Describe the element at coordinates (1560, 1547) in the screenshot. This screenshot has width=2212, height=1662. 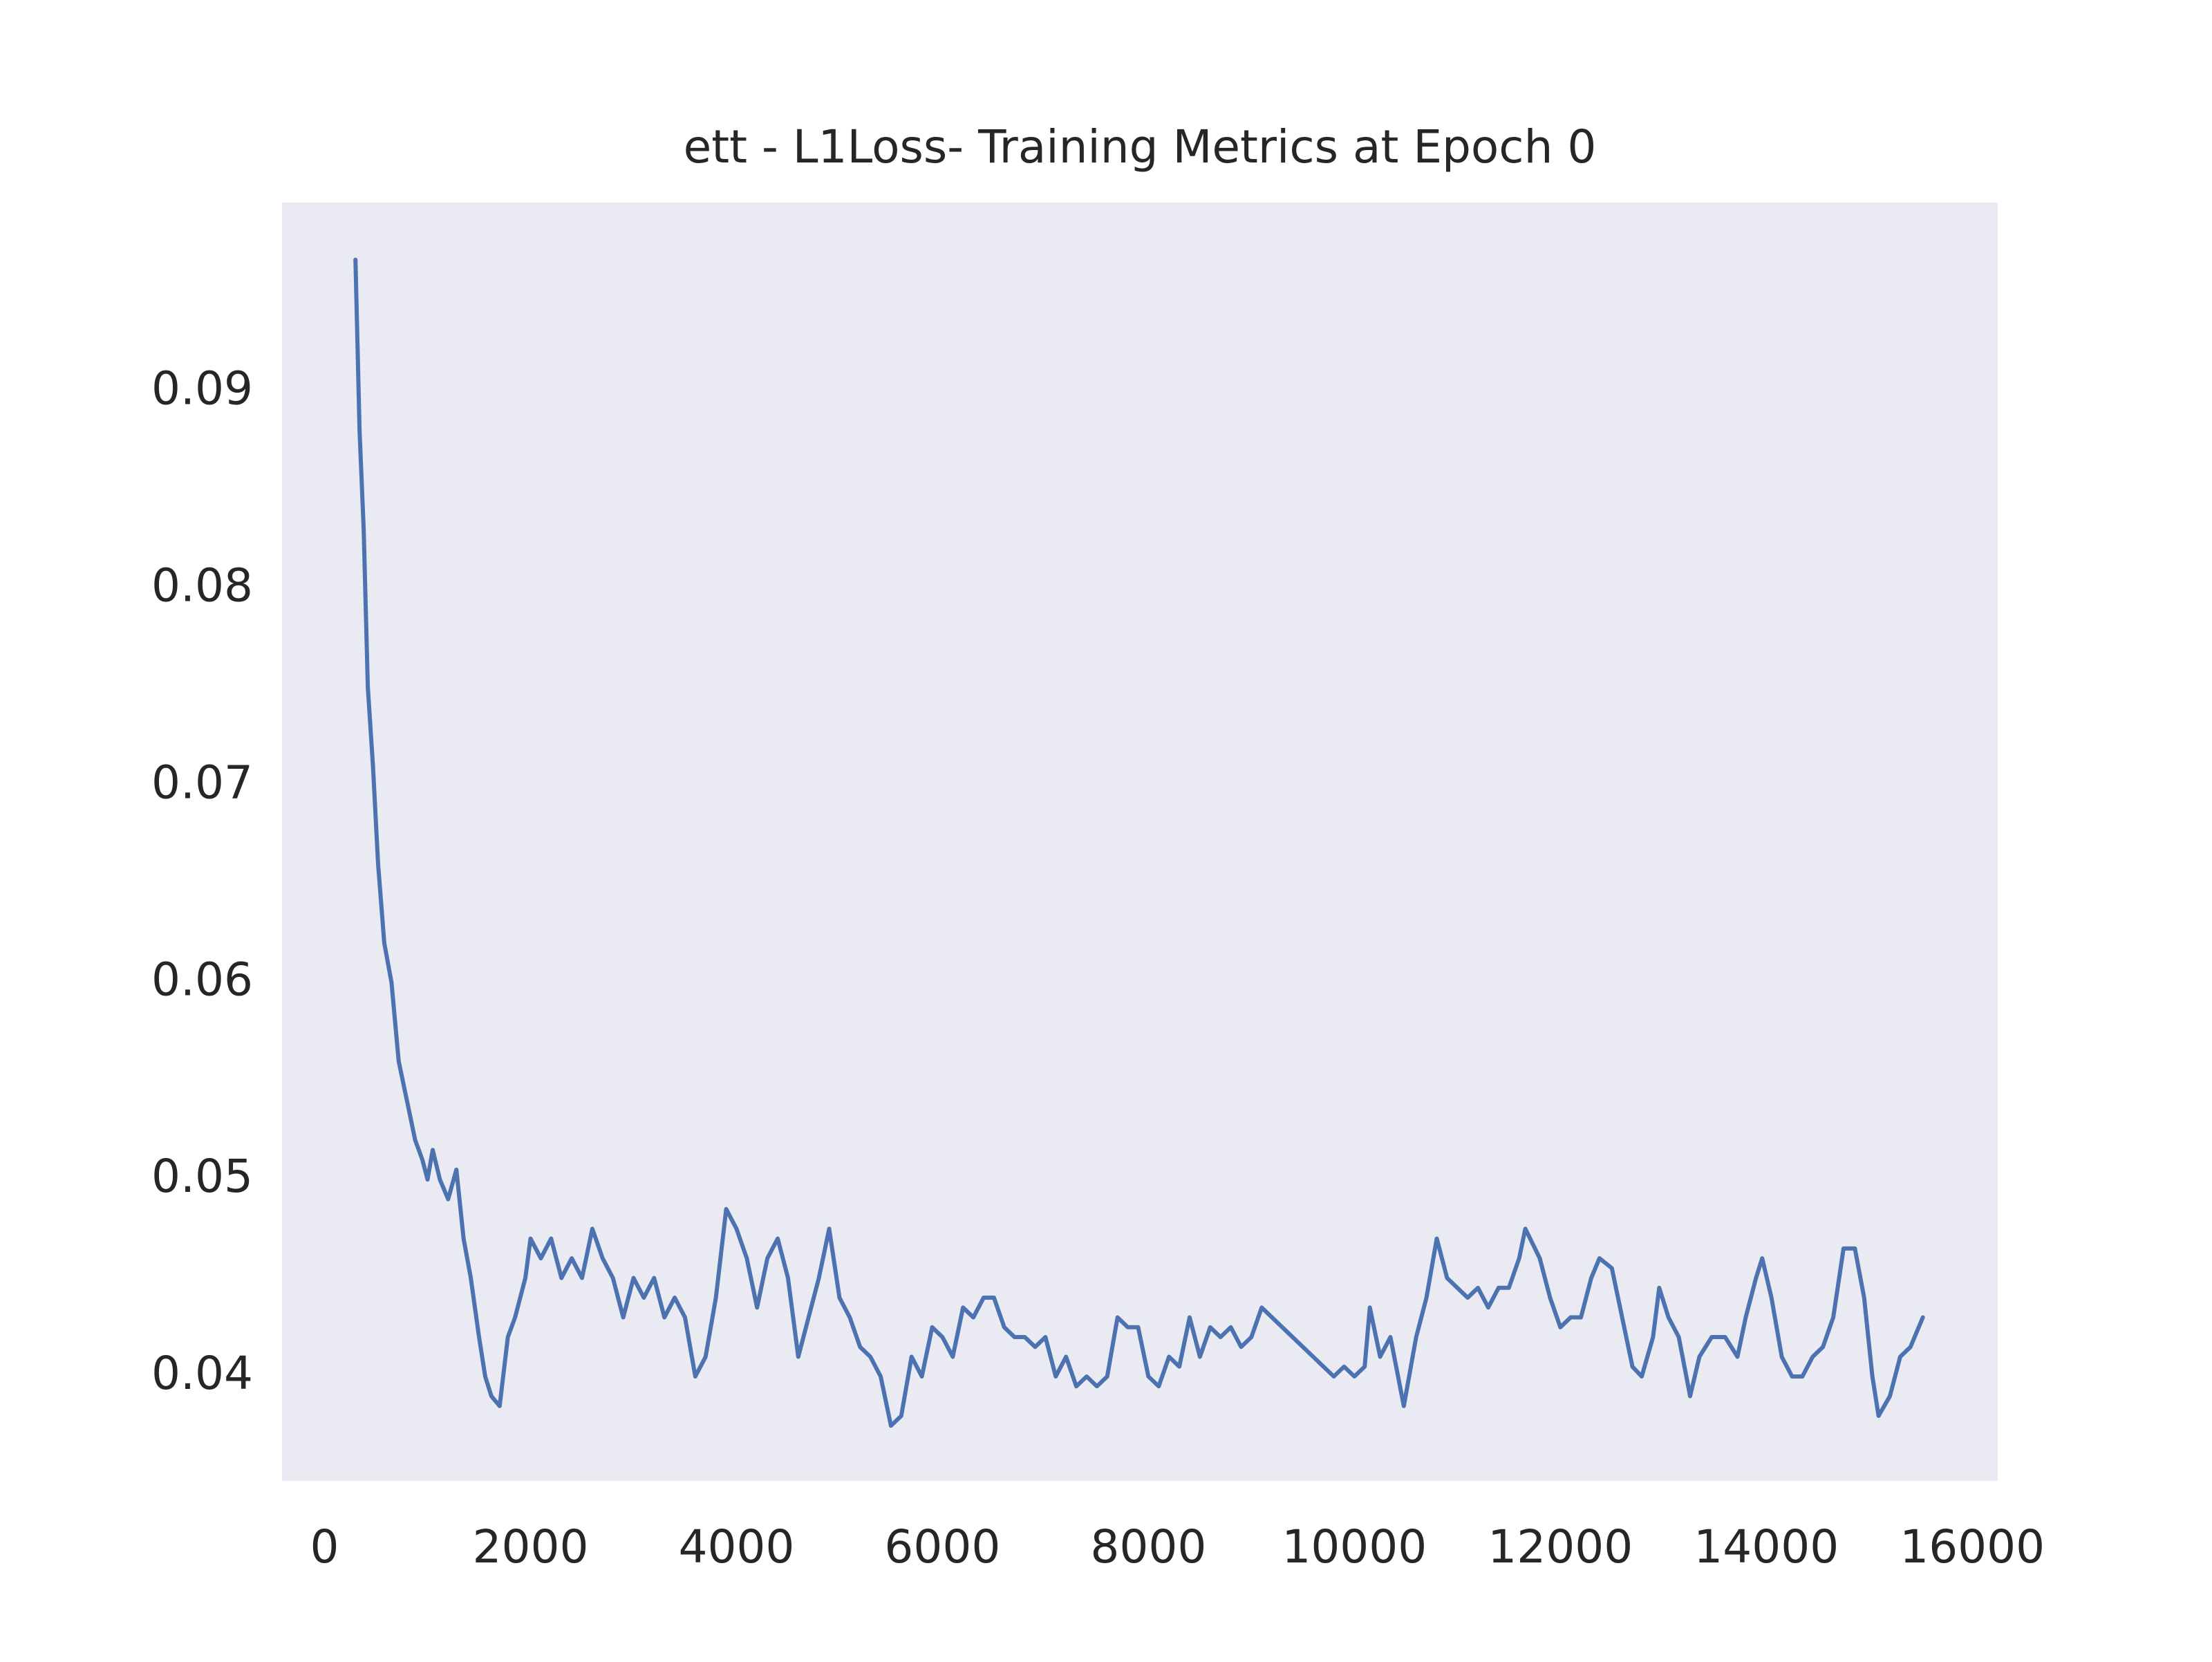
I see `x-tick-label: 12000` at that location.